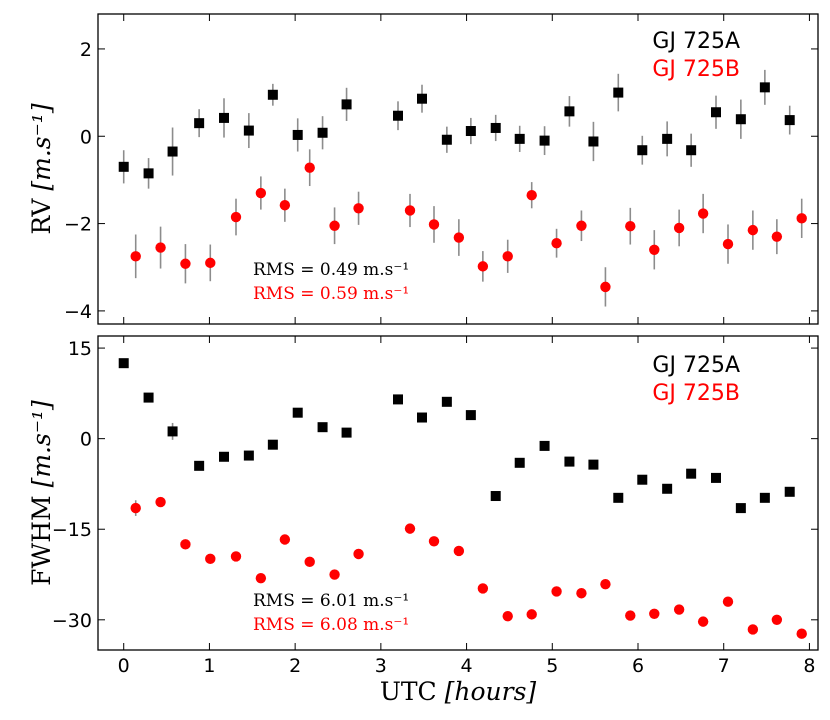  What do you see at coordinates (696, 69) in the screenshot?
I see `rv-legend-entry-gj725b: GJ 725B` at bounding box center [696, 69].